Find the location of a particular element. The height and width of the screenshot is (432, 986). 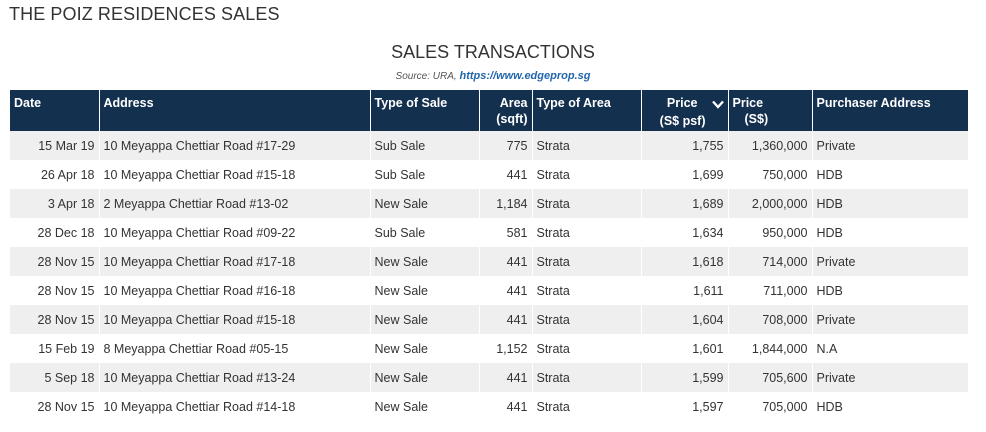

cell-price: 705,000 is located at coordinates (770, 406).